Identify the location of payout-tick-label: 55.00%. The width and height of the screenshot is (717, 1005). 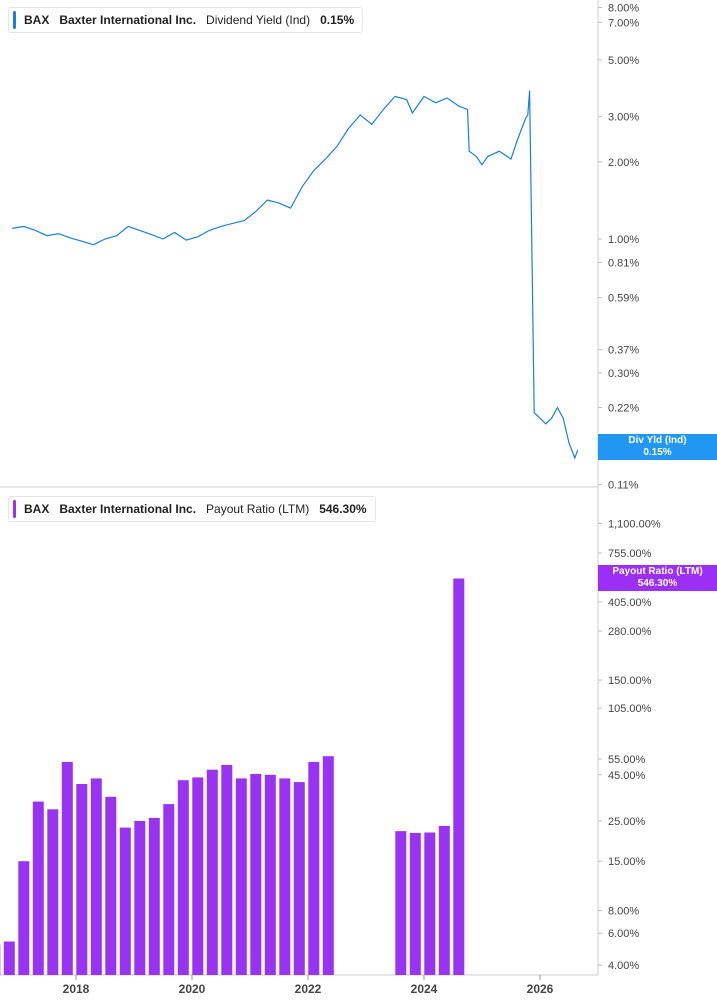
(627, 760).